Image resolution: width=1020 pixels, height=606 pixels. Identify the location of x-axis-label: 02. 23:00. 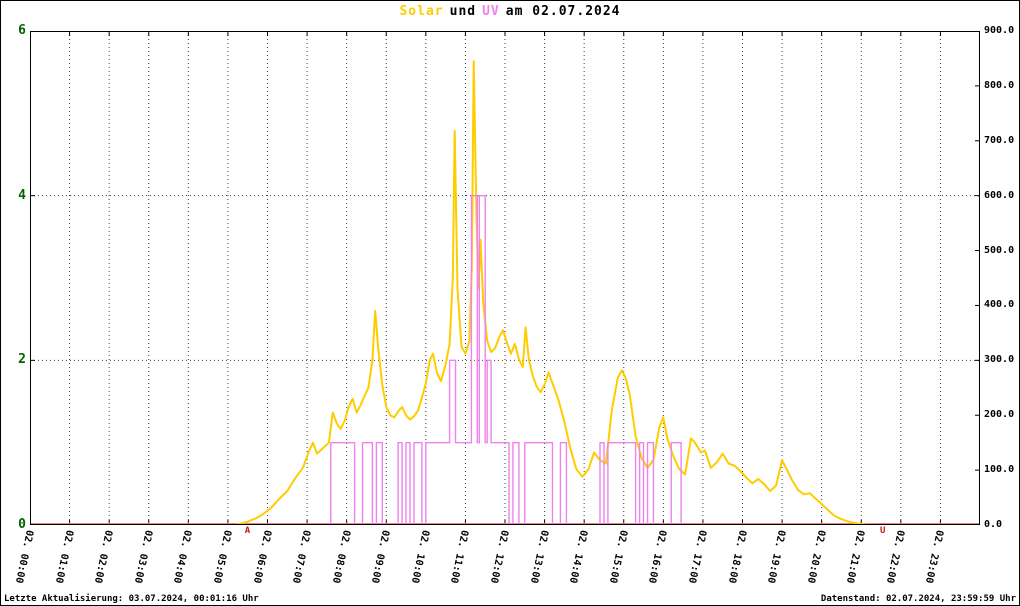
(934, 556).